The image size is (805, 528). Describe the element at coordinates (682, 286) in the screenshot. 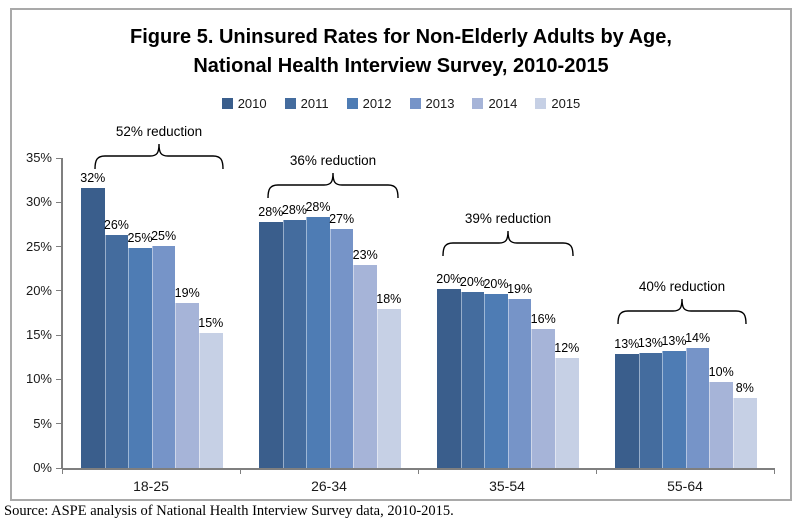

I see `annotation-label-55-64: 40% reduction` at that location.